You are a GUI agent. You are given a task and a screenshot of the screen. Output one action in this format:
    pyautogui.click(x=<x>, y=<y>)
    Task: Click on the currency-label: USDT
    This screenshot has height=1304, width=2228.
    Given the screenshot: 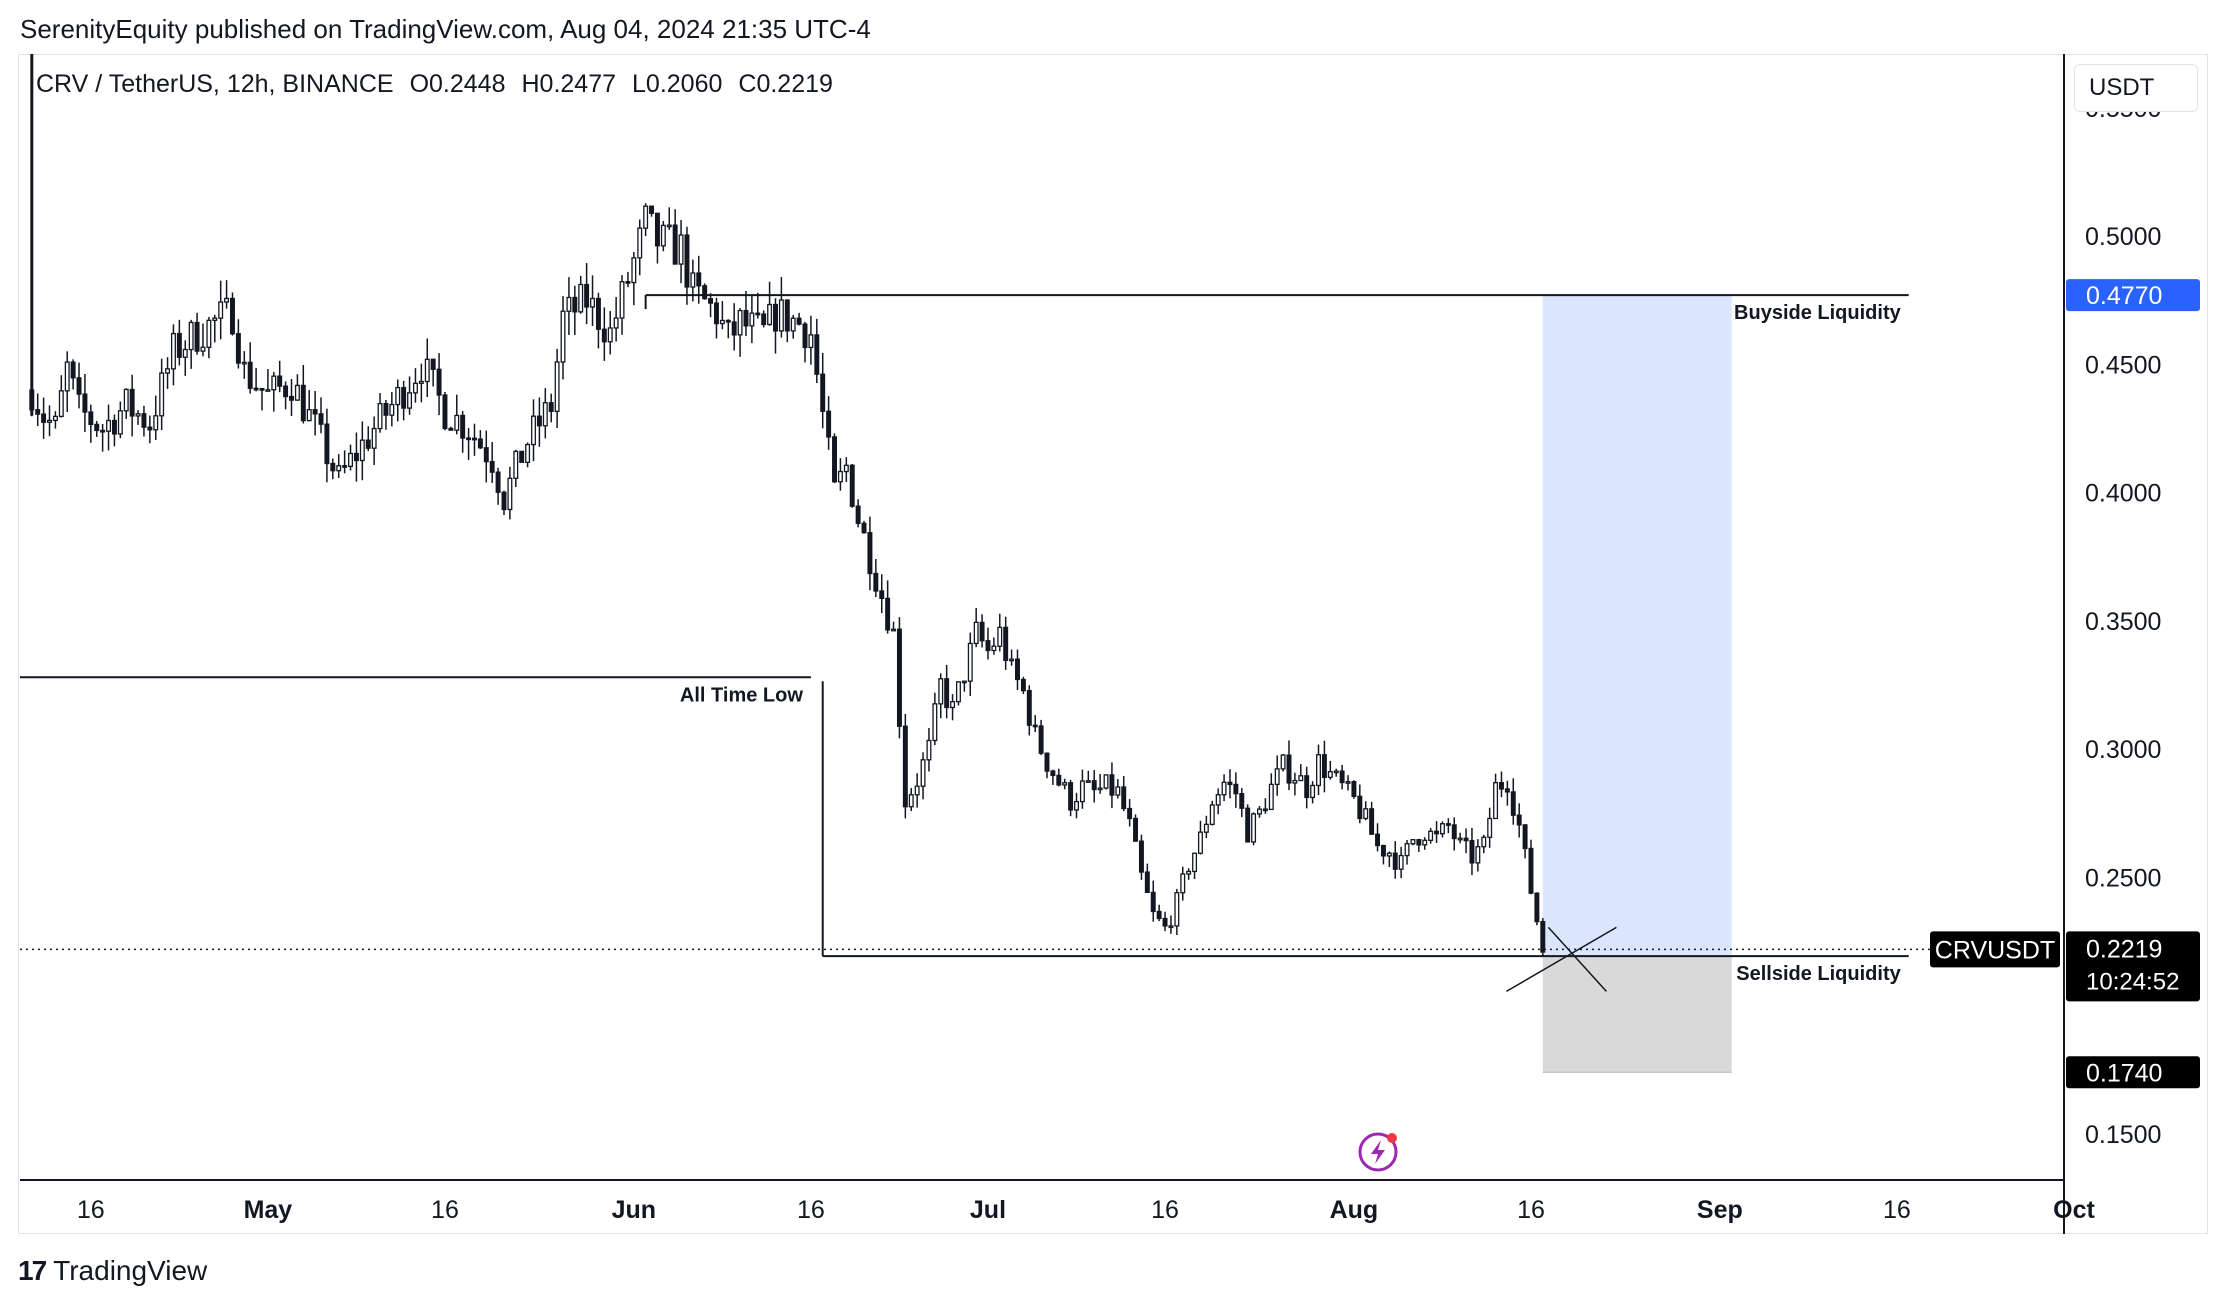 What is the action you would take?
    pyautogui.click(x=2122, y=87)
    